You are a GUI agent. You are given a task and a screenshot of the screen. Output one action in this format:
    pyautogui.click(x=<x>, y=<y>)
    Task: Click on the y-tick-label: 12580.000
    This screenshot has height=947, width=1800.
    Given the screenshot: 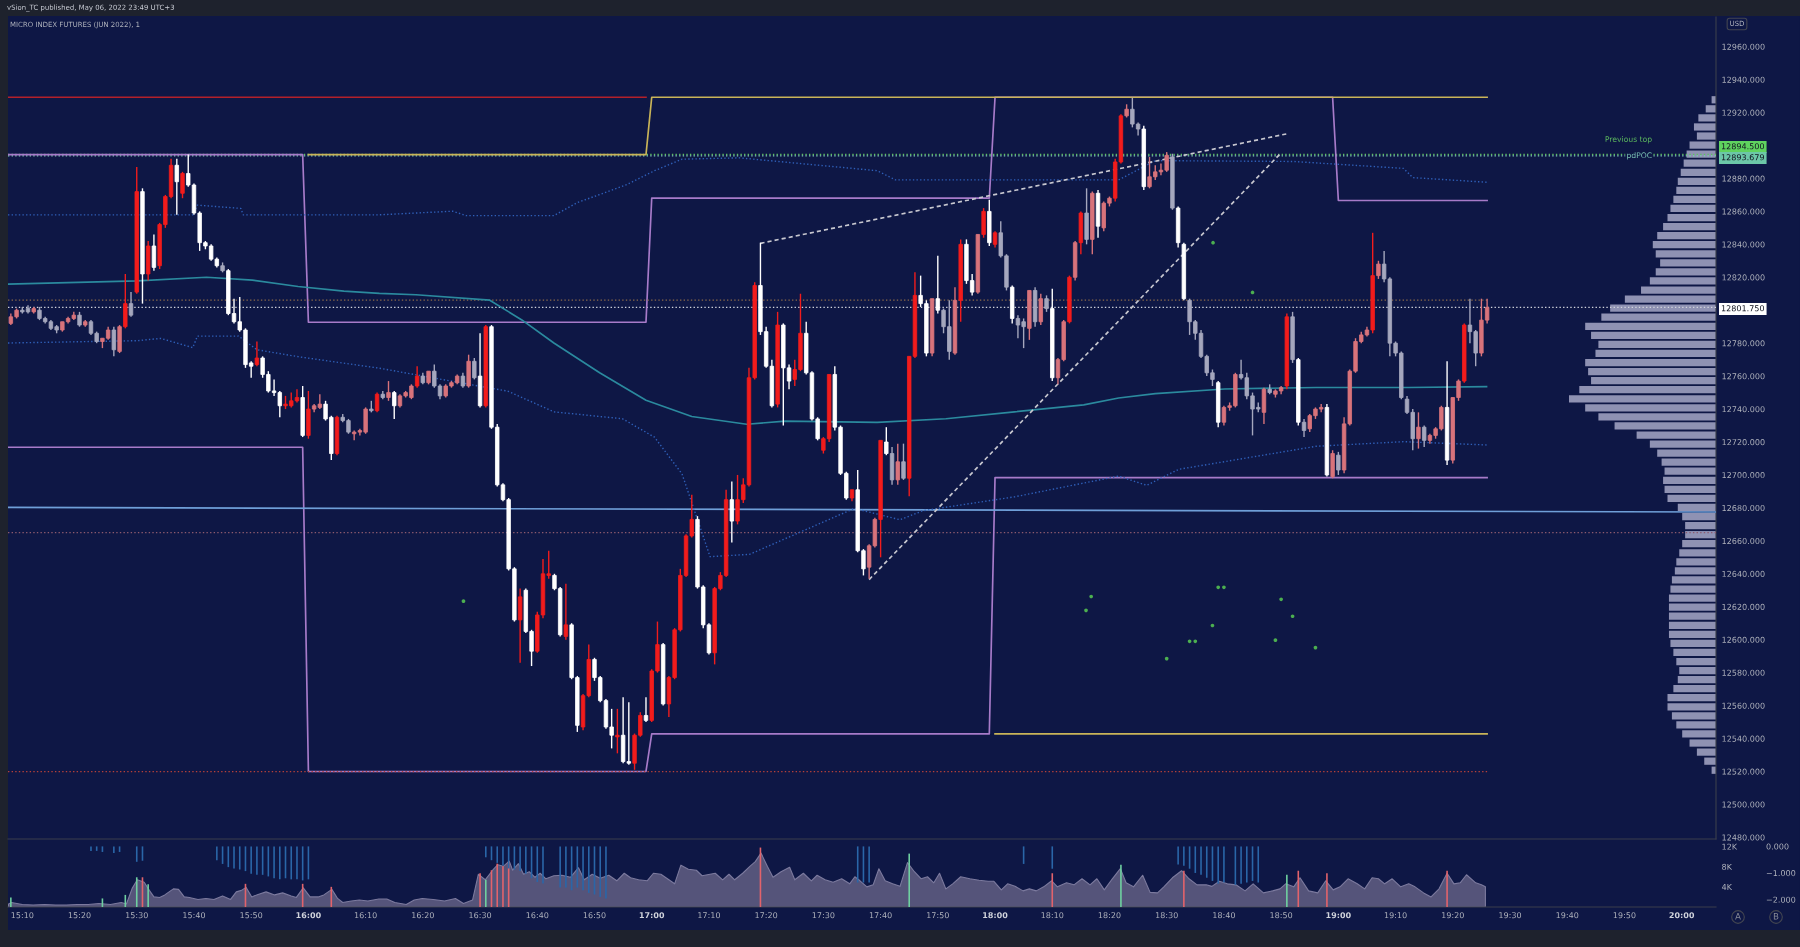 What is the action you would take?
    pyautogui.click(x=1743, y=672)
    